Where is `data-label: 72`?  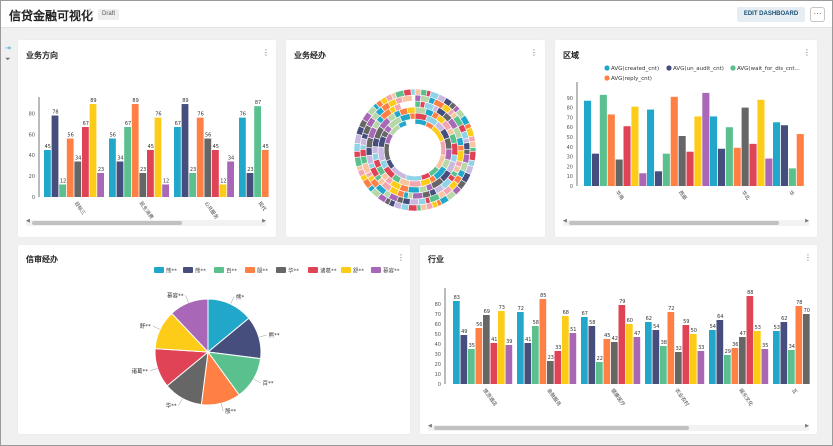 data-label: 72 is located at coordinates (671, 309).